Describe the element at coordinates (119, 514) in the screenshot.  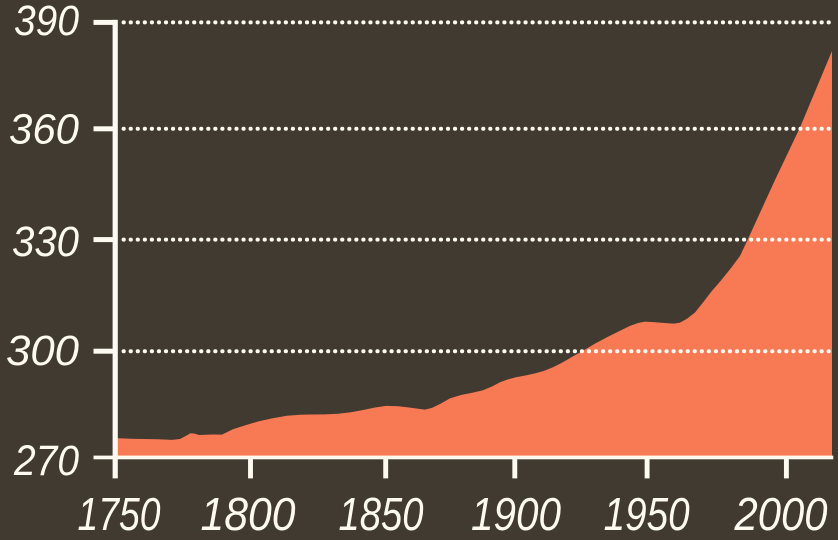
I see `svg-text: 1750` at that location.